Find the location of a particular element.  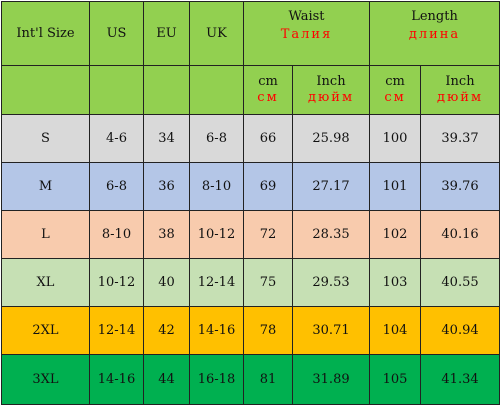

cell-eu: 40 is located at coordinates (166, 282).